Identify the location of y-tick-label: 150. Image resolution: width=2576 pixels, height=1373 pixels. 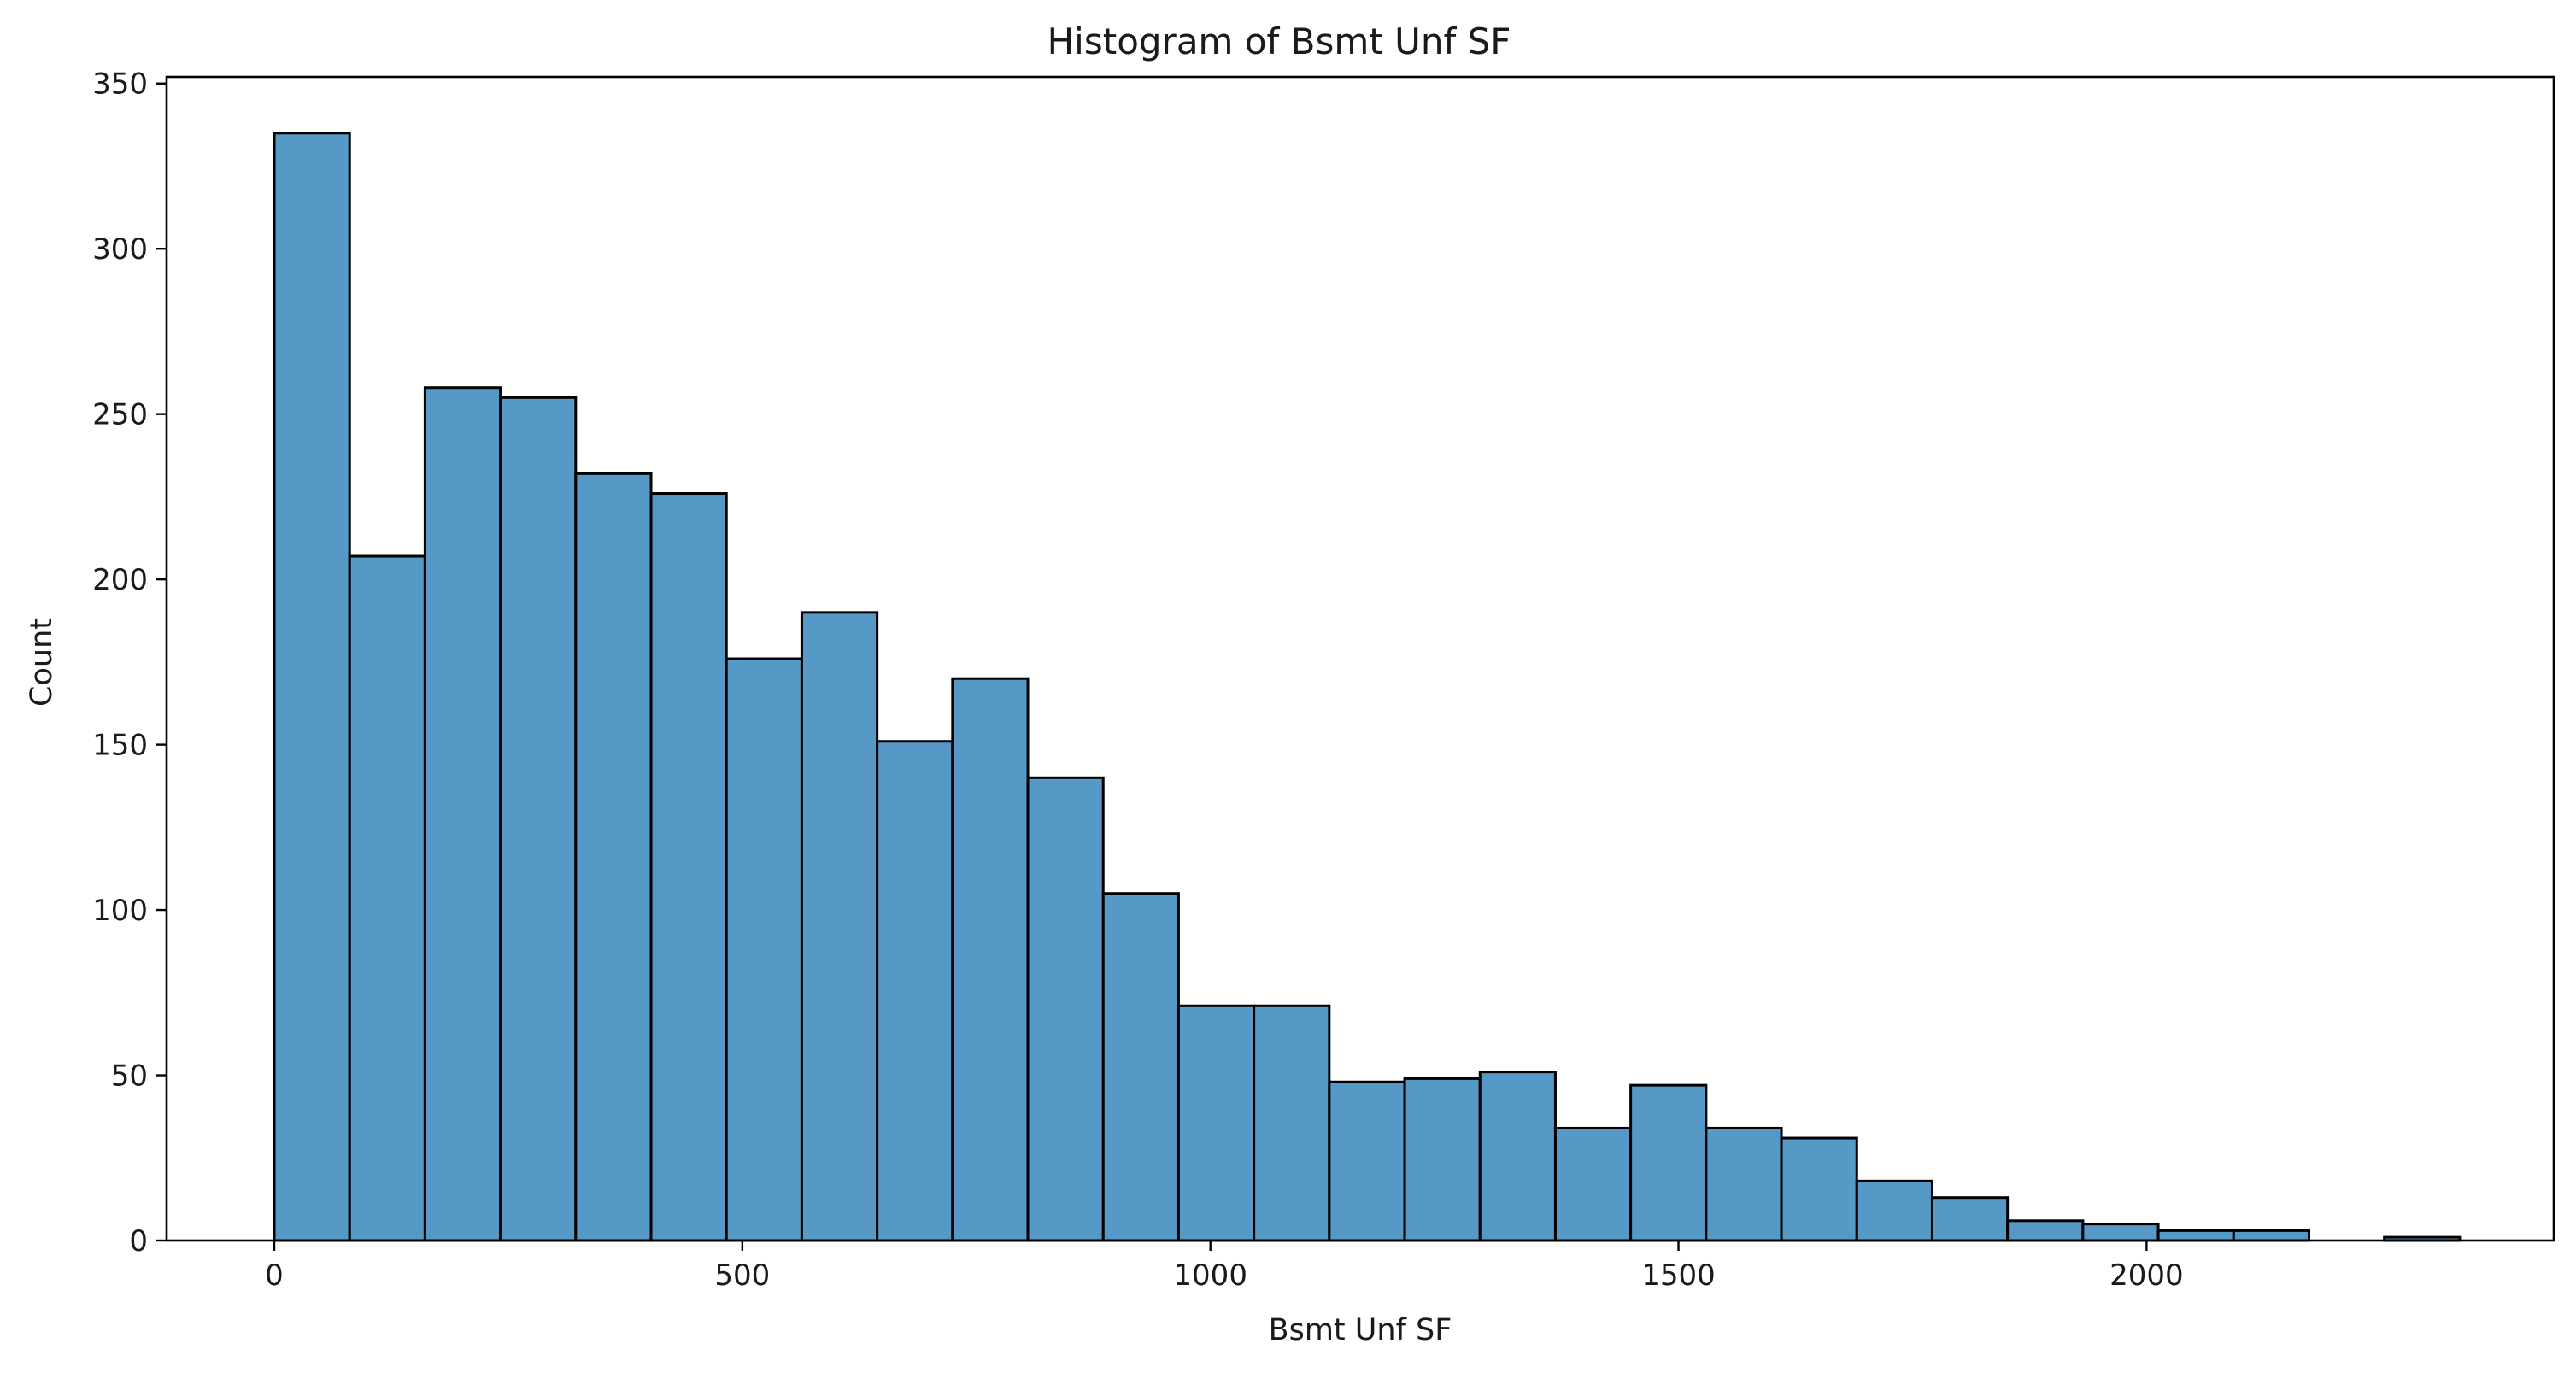
(120, 746).